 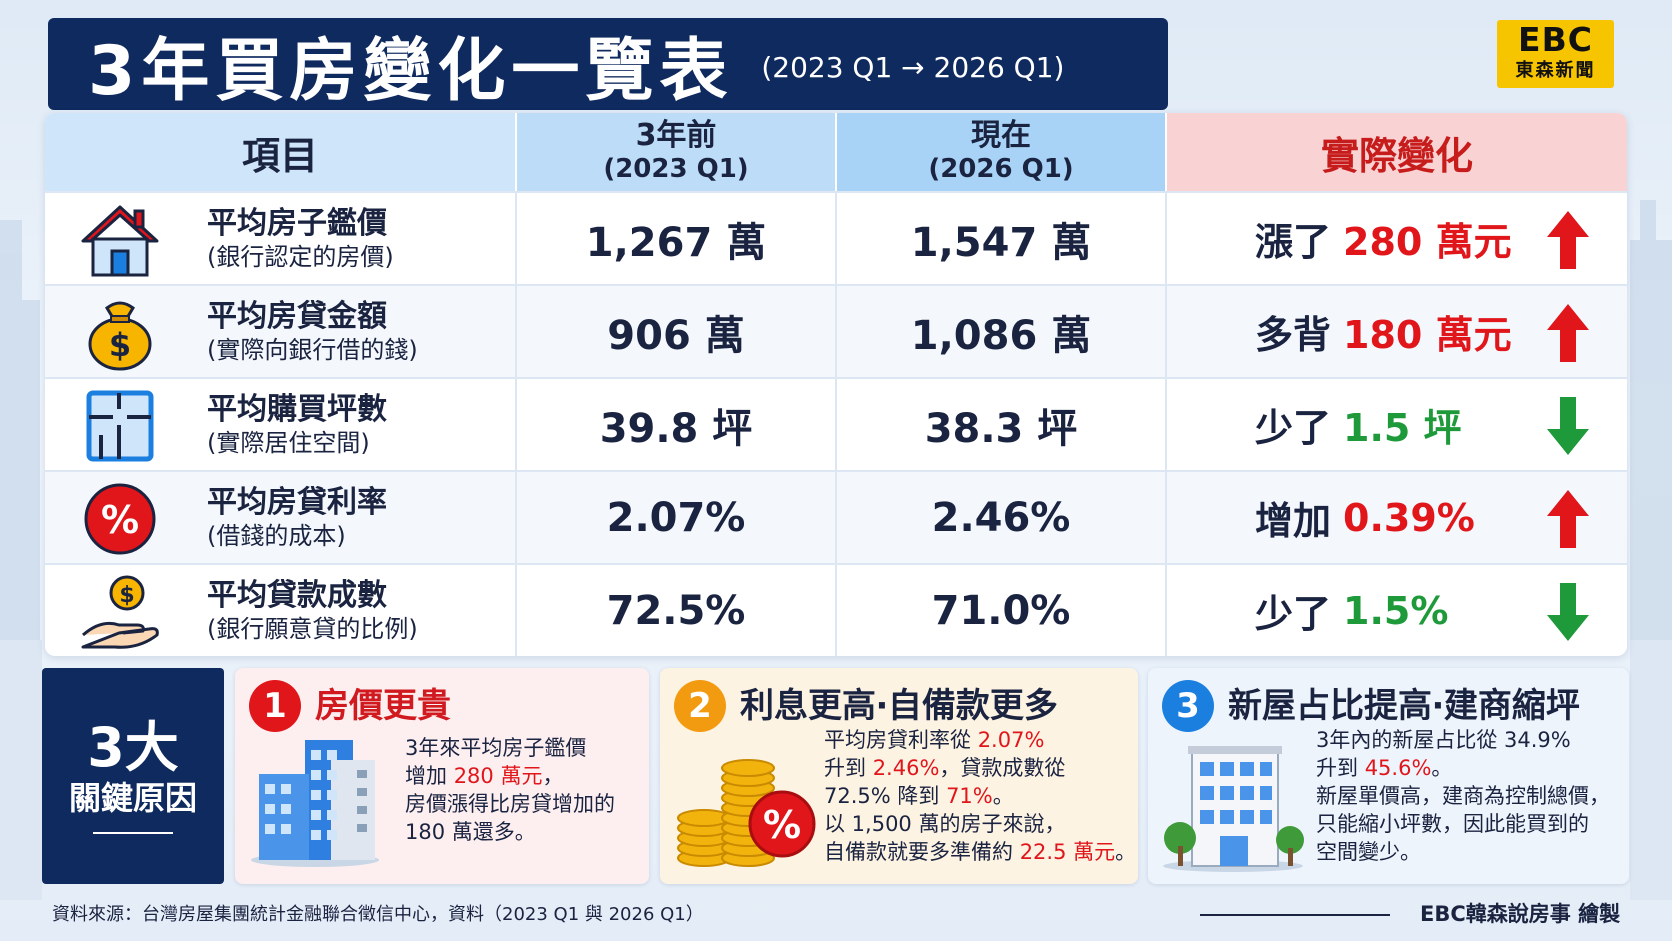 I want to click on reasons-label-box: 3大 關鍵原因, so click(x=133, y=776).